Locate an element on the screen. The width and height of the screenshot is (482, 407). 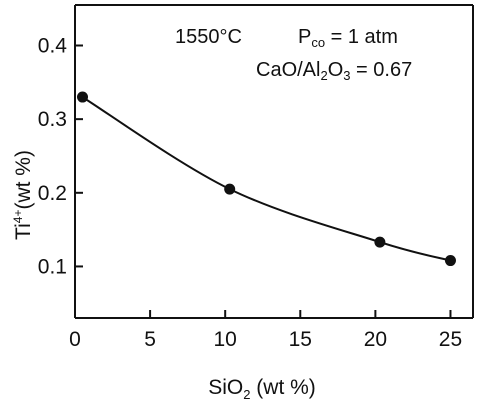
x-tick-label: 15 is located at coordinates (300, 339).